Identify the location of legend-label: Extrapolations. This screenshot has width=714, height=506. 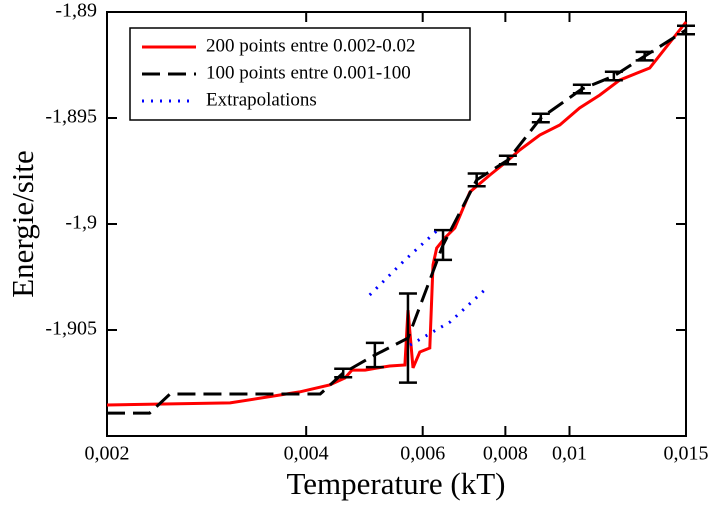
(261, 99).